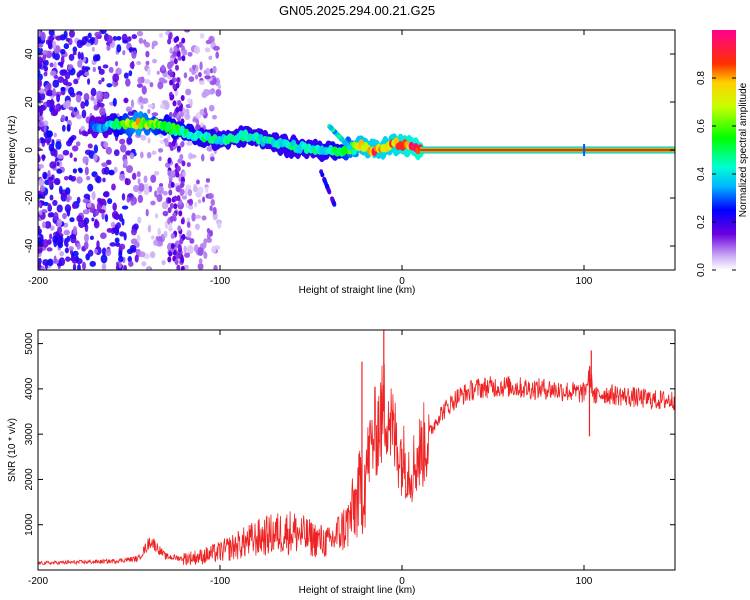  I want to click on colorbar-tick-label: 0.8, so click(701, 78).